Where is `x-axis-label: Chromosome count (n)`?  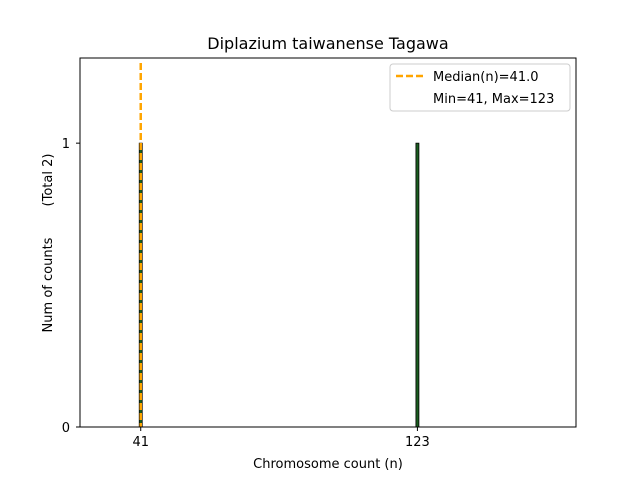
x-axis-label: Chromosome count (n) is located at coordinates (328, 464).